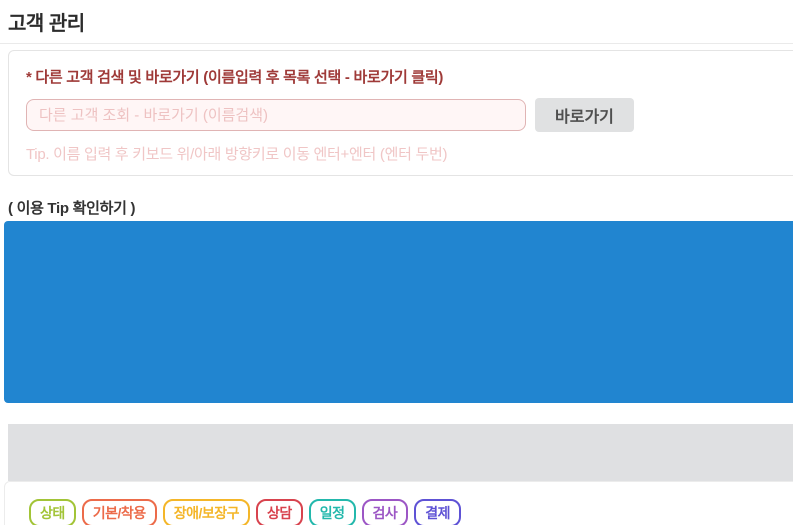  I want to click on quick-search-row: 바로가기, so click(409, 115).